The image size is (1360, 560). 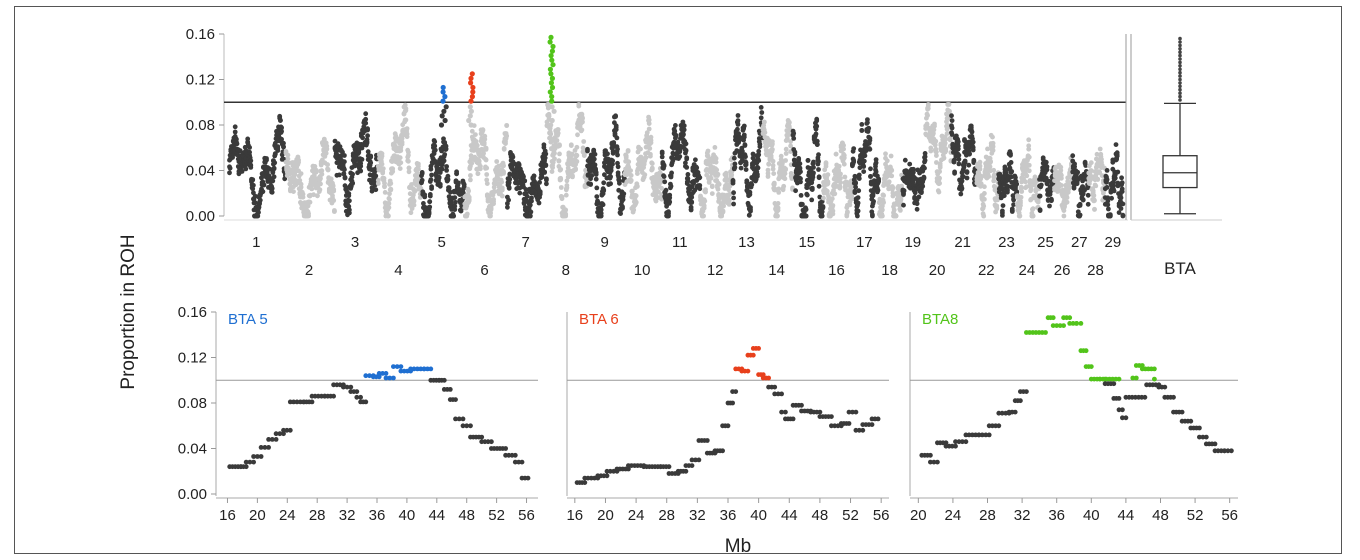 I want to click on x-tick-label: 36, so click(x=377, y=515).